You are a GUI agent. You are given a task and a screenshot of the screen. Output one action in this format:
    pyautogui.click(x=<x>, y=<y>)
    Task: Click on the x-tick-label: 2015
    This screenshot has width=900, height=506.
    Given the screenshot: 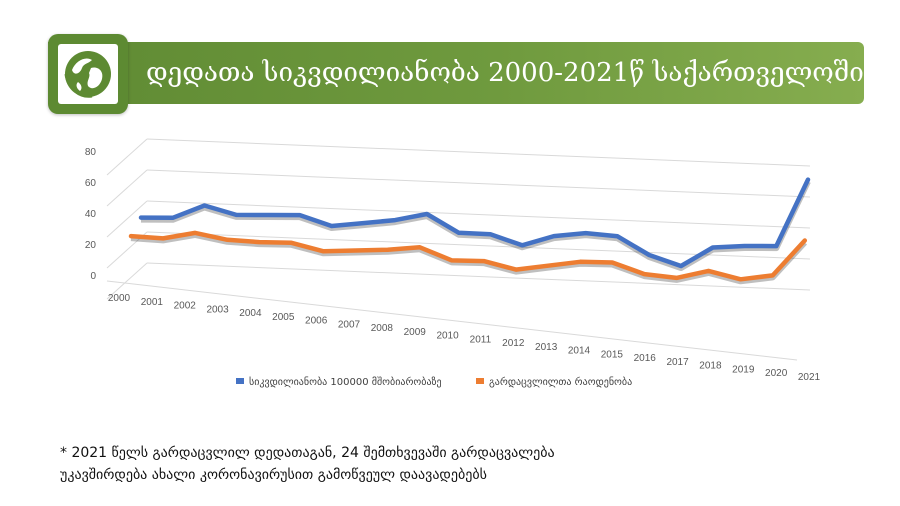 What is the action you would take?
    pyautogui.click(x=612, y=354)
    